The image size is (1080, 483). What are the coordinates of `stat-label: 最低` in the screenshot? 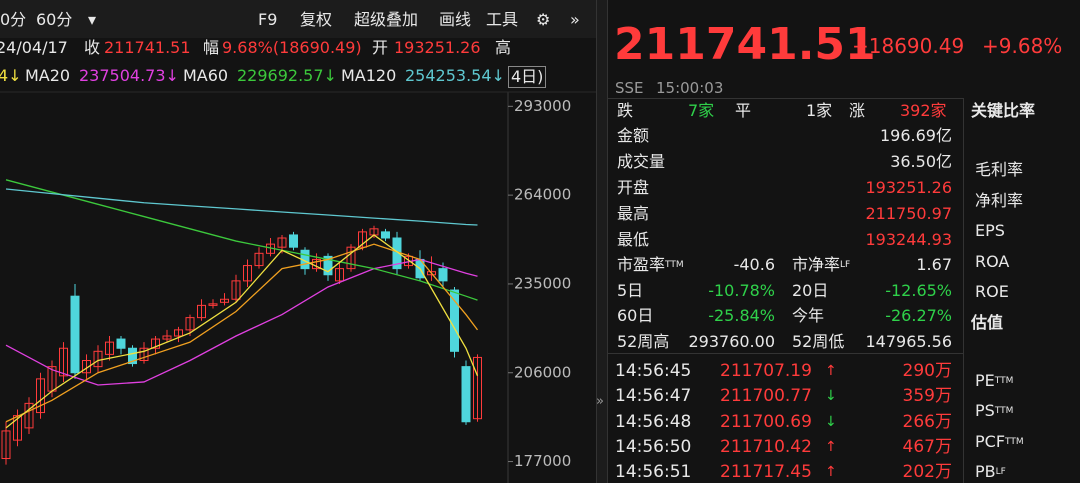 It's located at (633, 239).